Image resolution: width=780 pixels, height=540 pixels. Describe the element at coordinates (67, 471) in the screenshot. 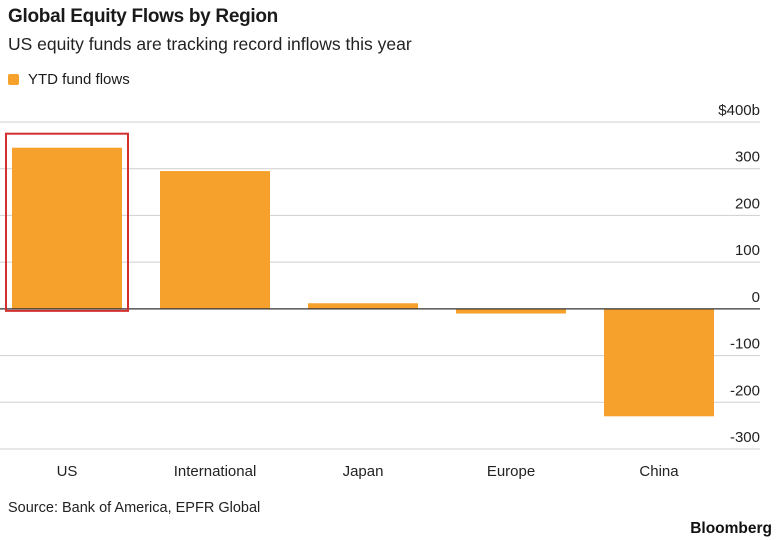

I see `x-tick-label: US` at that location.